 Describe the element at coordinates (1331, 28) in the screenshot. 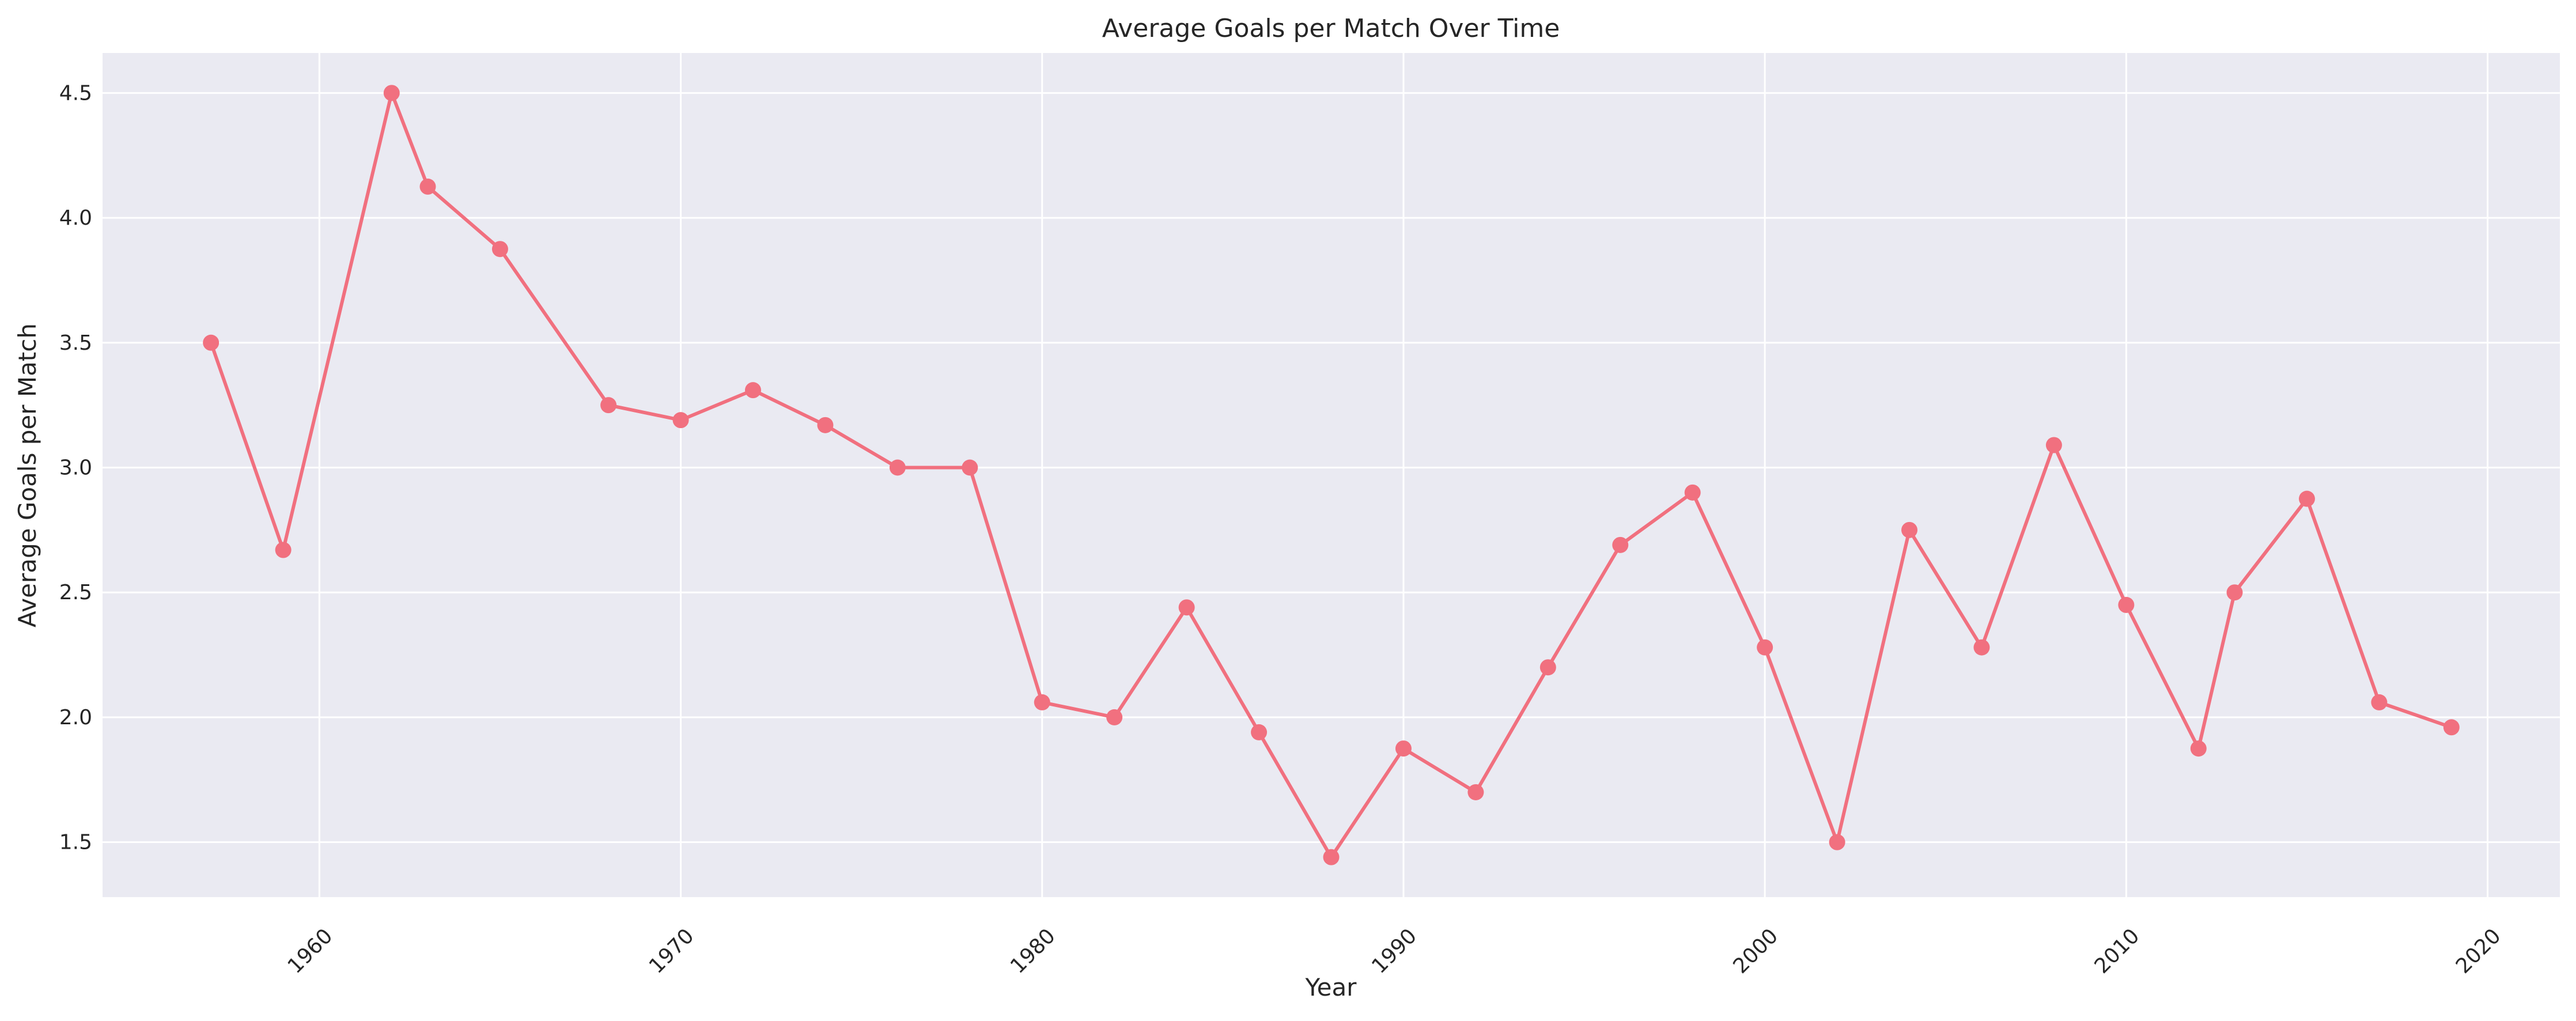

I see `chart-title: Average Goals per Match Over Time` at that location.